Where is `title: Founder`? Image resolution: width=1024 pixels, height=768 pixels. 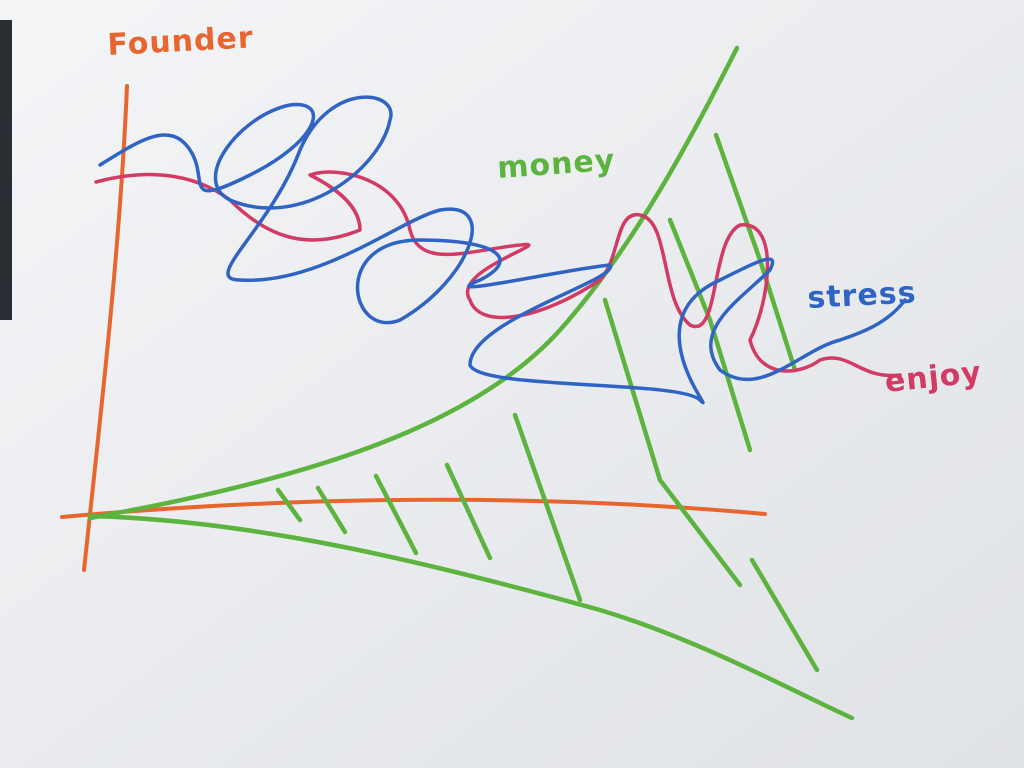 title: Founder is located at coordinates (181, 41).